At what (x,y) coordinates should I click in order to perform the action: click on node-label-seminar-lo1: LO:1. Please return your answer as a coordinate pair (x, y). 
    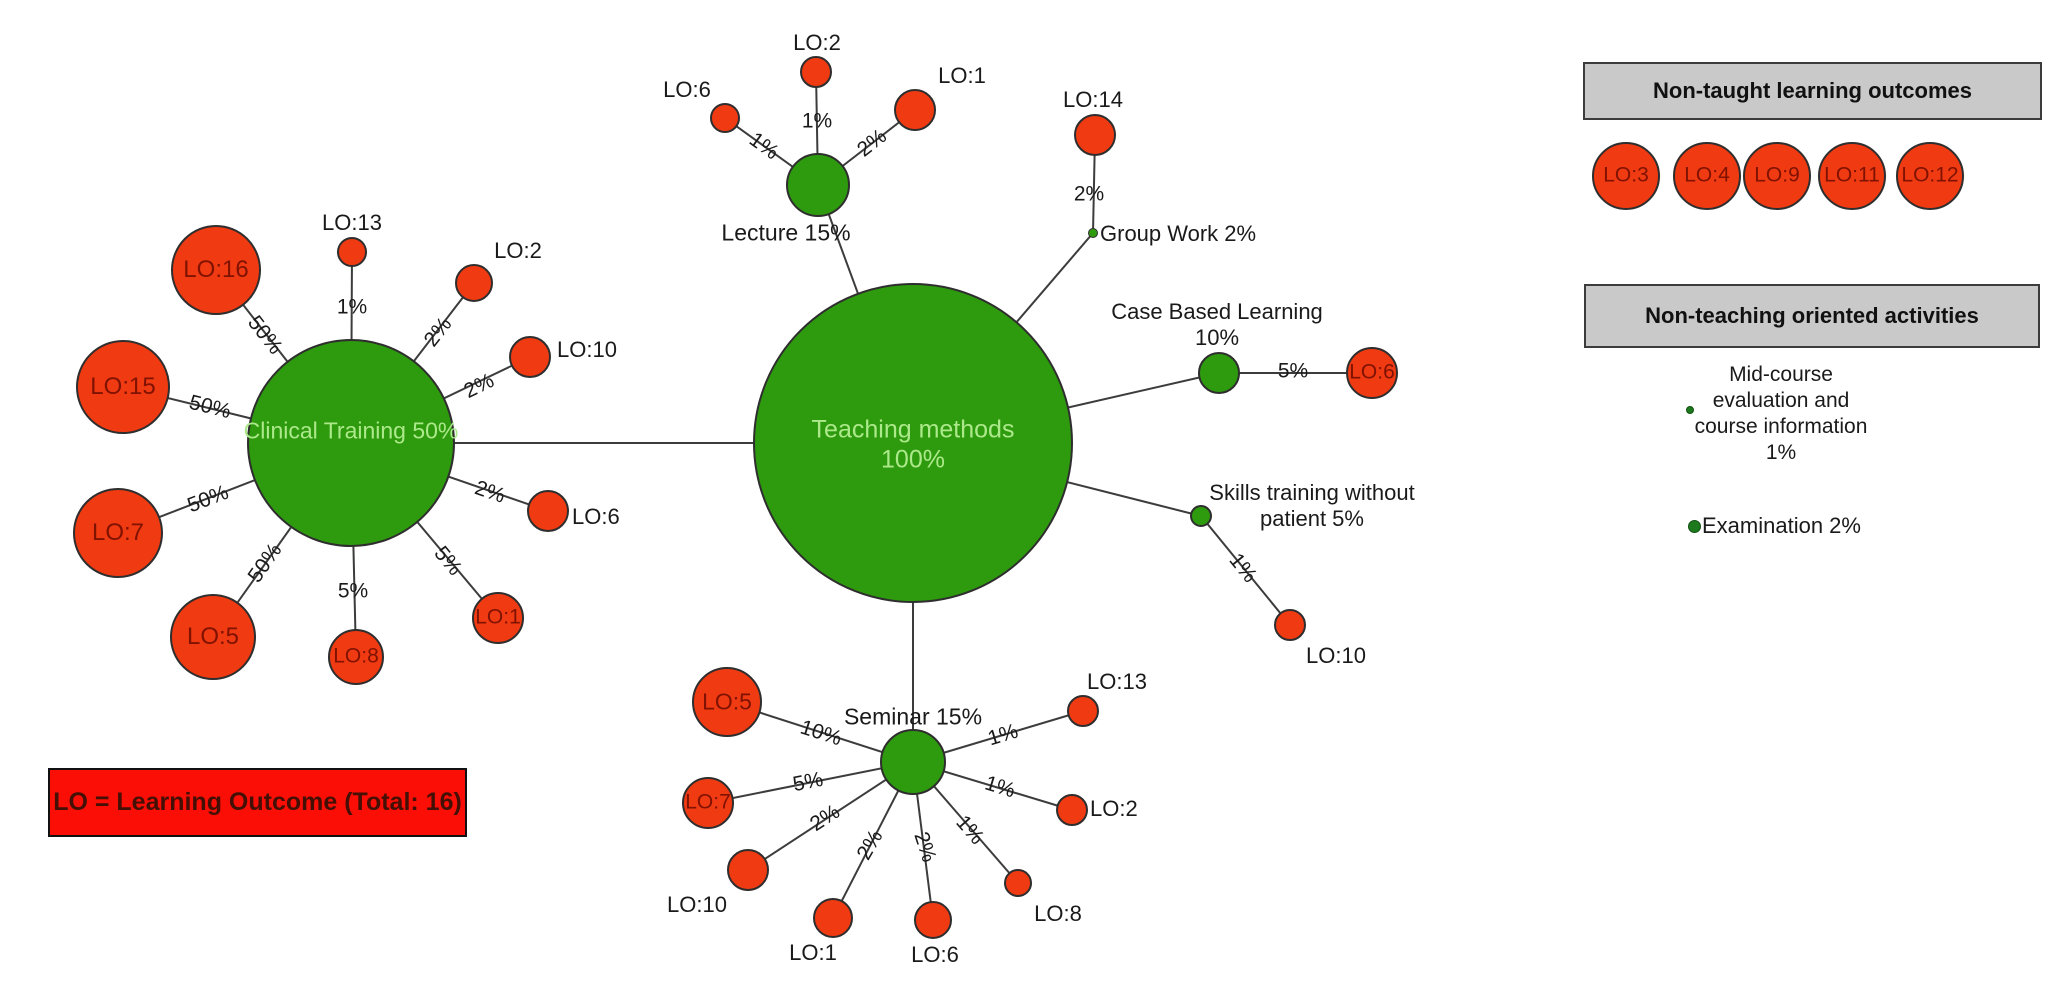
    Looking at the image, I should click on (813, 953).